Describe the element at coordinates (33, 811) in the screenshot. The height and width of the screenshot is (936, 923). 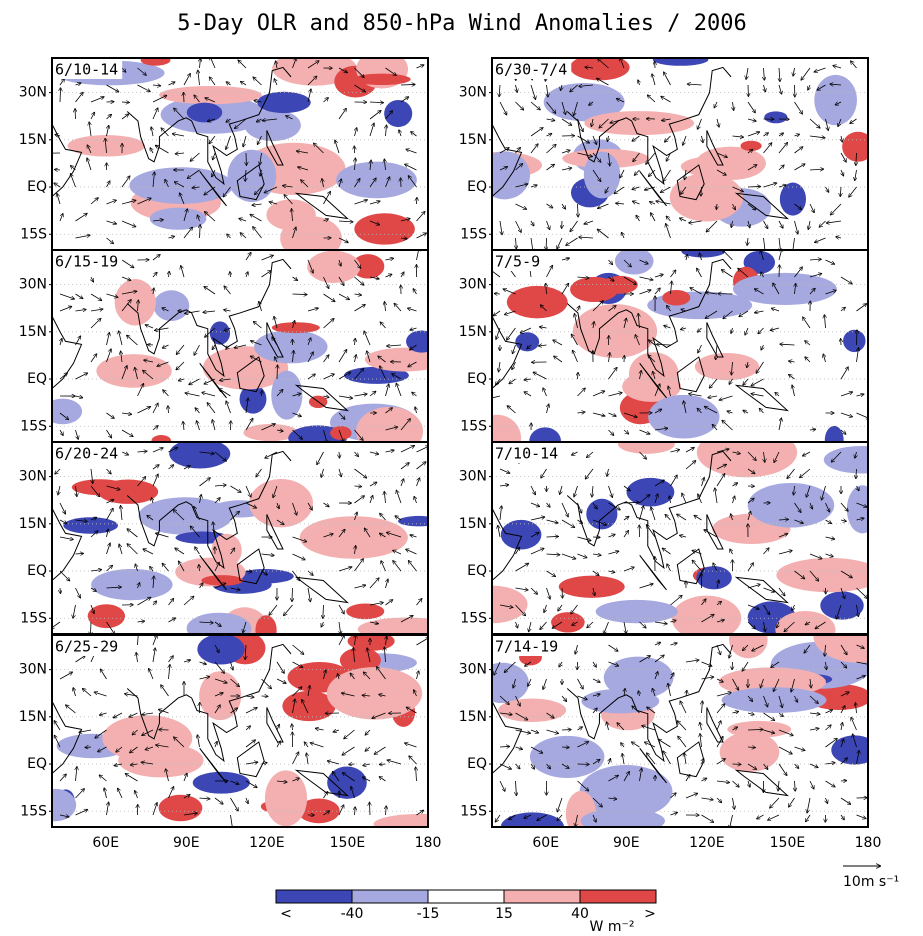
I see `latitude-label: 15S` at that location.